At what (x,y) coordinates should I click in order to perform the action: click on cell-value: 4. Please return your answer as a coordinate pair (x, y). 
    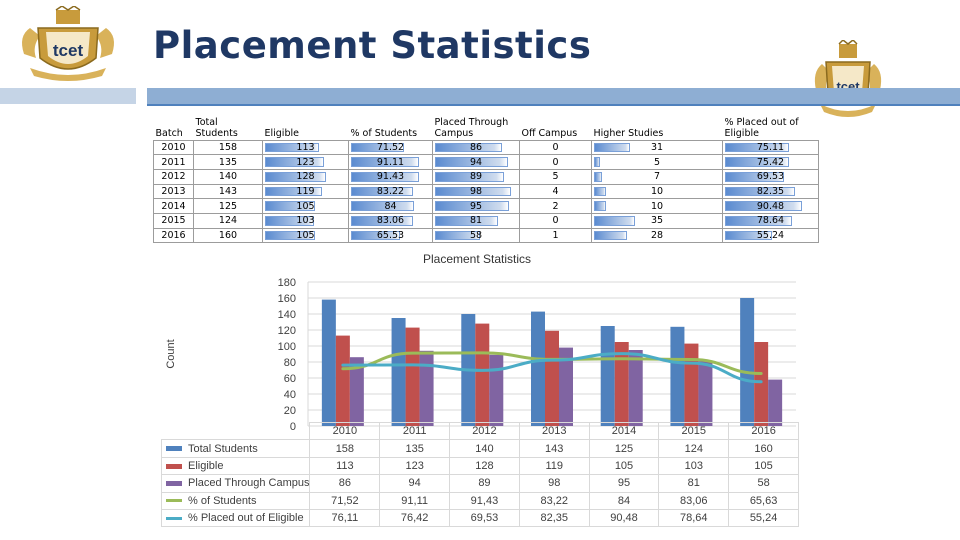
    Looking at the image, I should click on (555, 191).